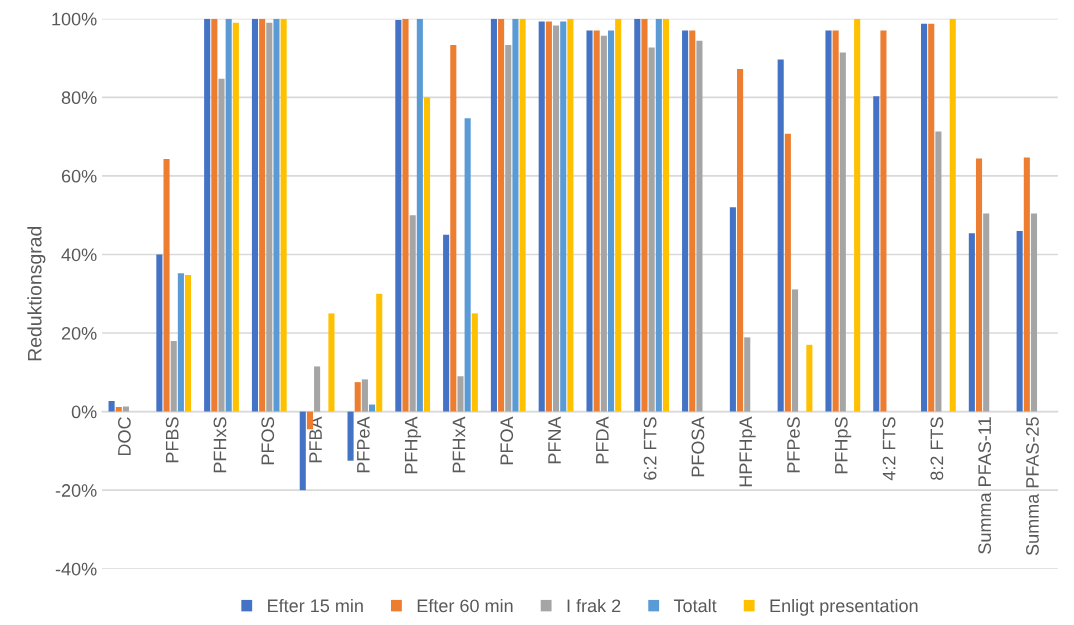 This screenshot has height=625, width=1074. I want to click on x-tick-label: HPFHpA, so click(747, 451).